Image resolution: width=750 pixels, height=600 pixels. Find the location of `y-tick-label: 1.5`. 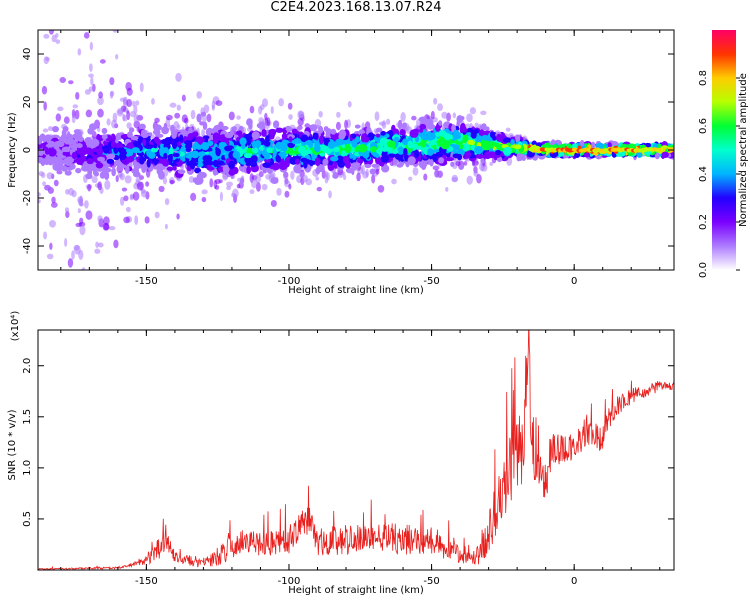

y-tick-label: 1.5 is located at coordinates (27, 417).